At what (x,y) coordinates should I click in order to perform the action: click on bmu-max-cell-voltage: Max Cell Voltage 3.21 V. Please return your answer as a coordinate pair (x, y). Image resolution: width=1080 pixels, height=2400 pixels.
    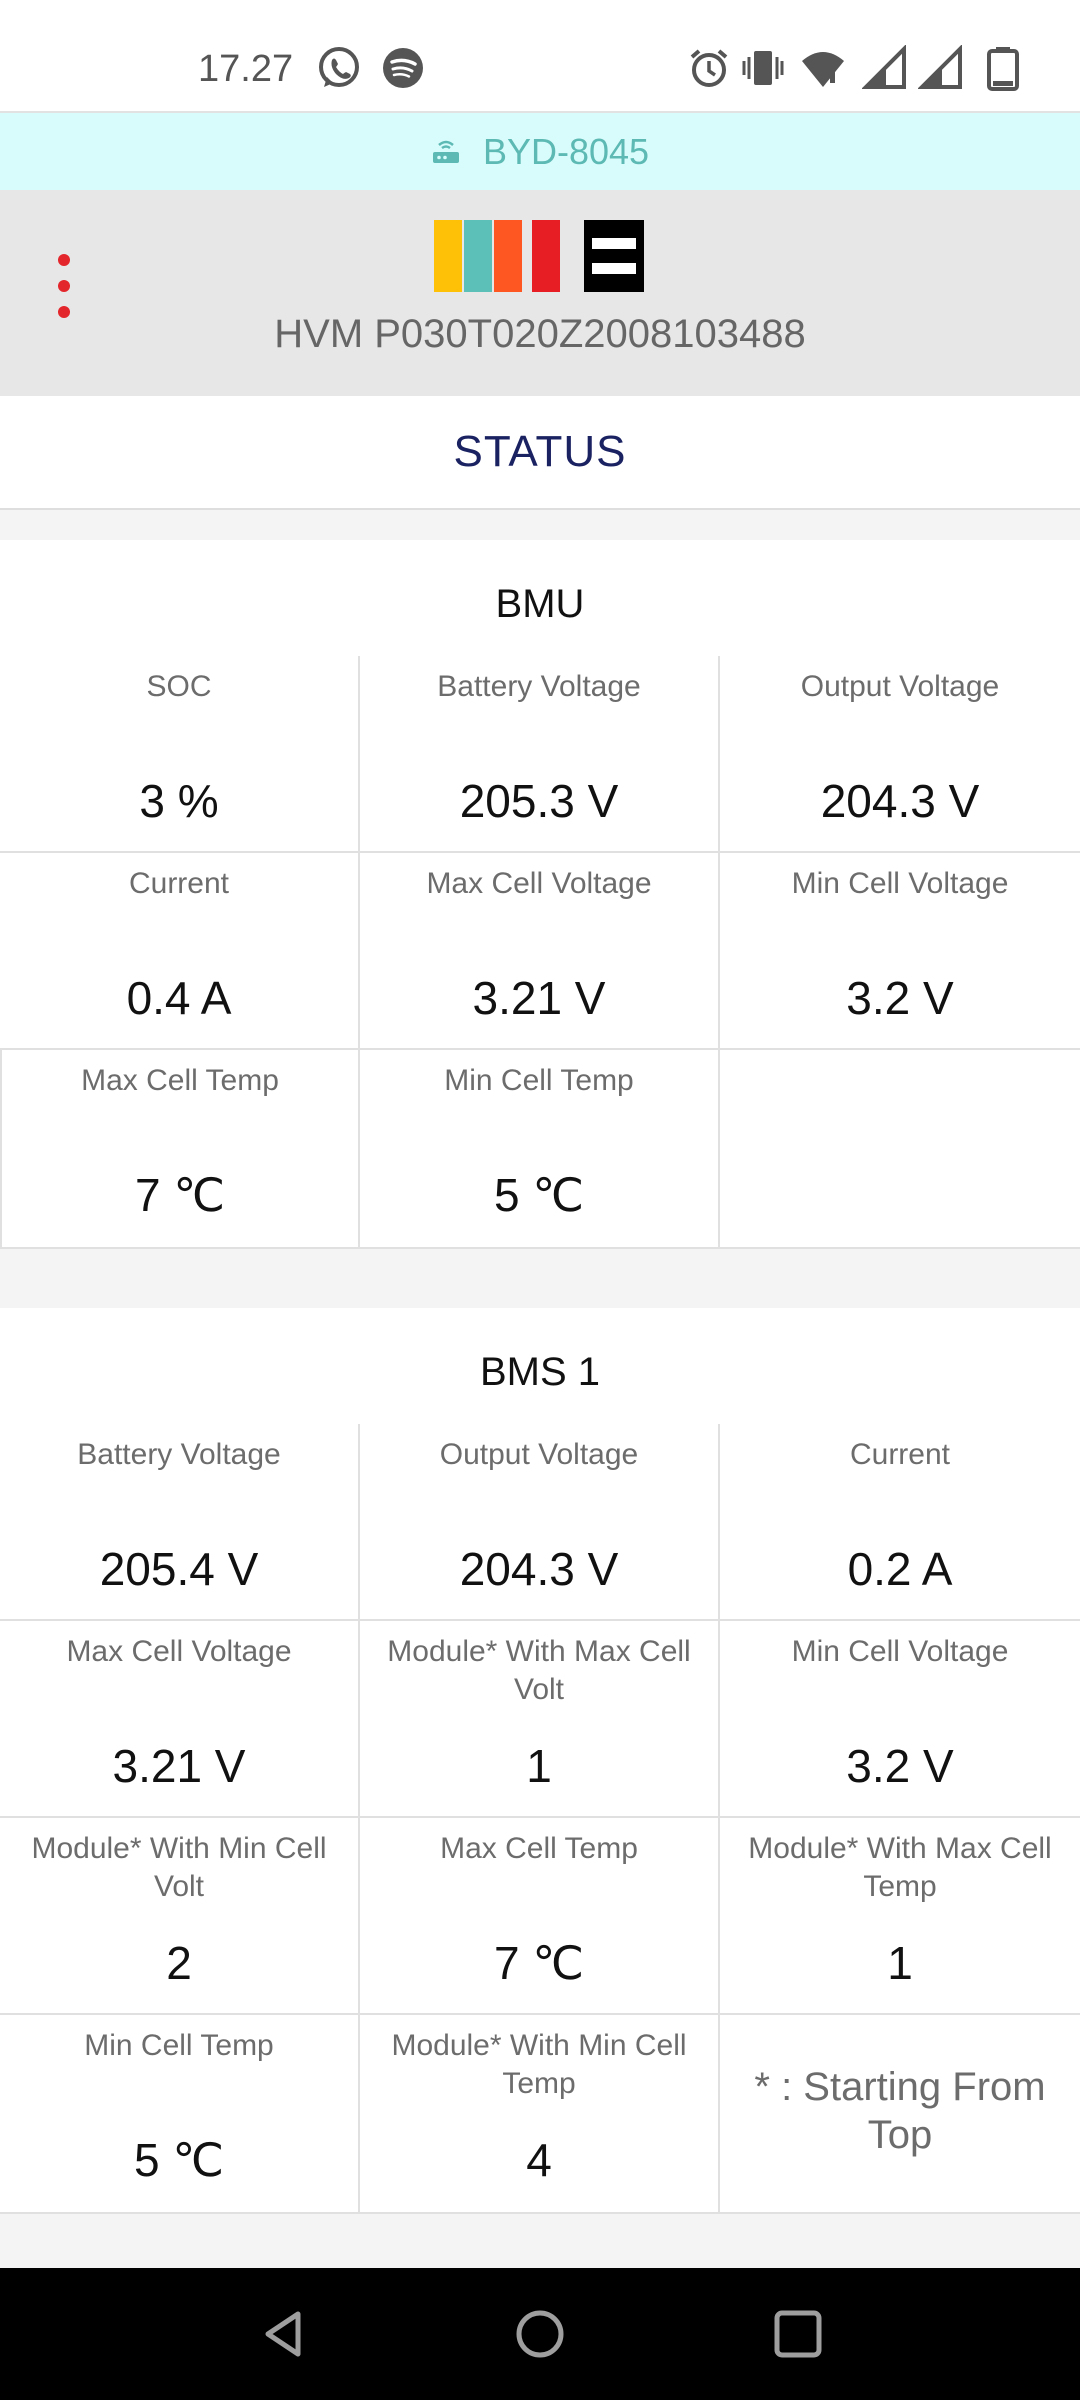
    Looking at the image, I should click on (540, 951).